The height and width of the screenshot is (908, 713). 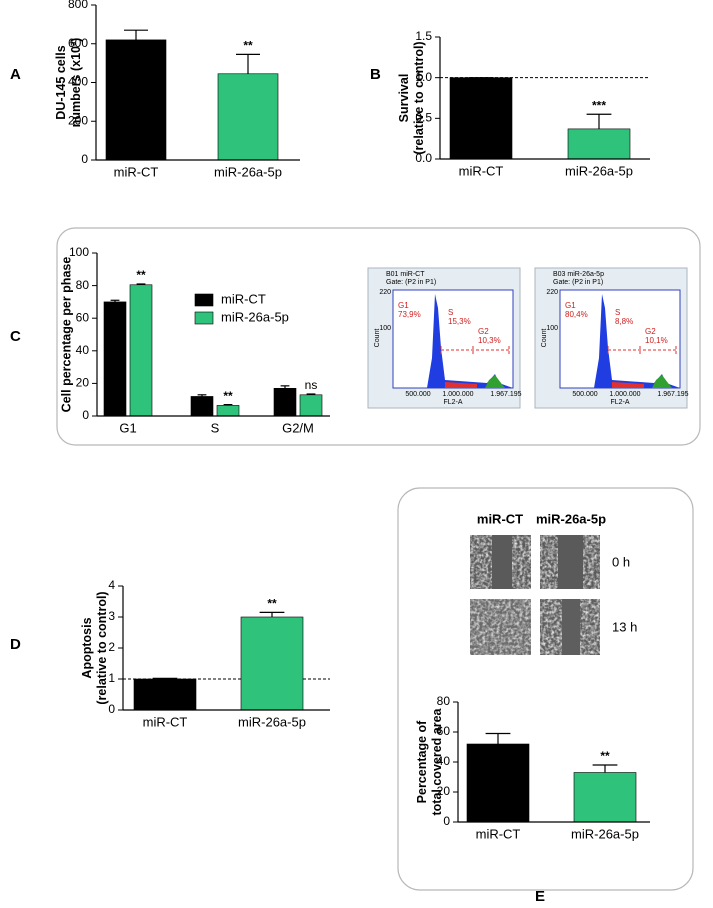 What do you see at coordinates (578, 274) in the screenshot?
I see `flow-title: B03 miR-26a-5p` at bounding box center [578, 274].